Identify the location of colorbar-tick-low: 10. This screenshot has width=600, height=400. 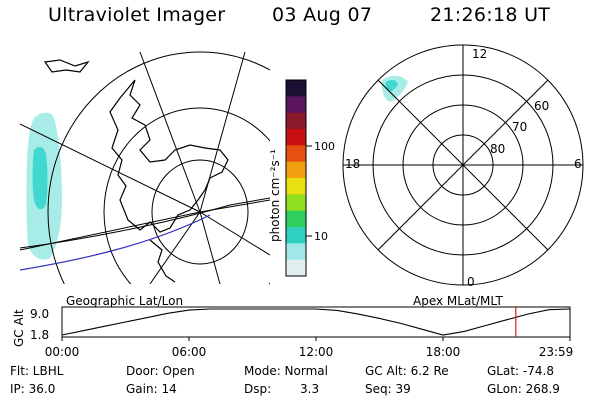
(321, 236).